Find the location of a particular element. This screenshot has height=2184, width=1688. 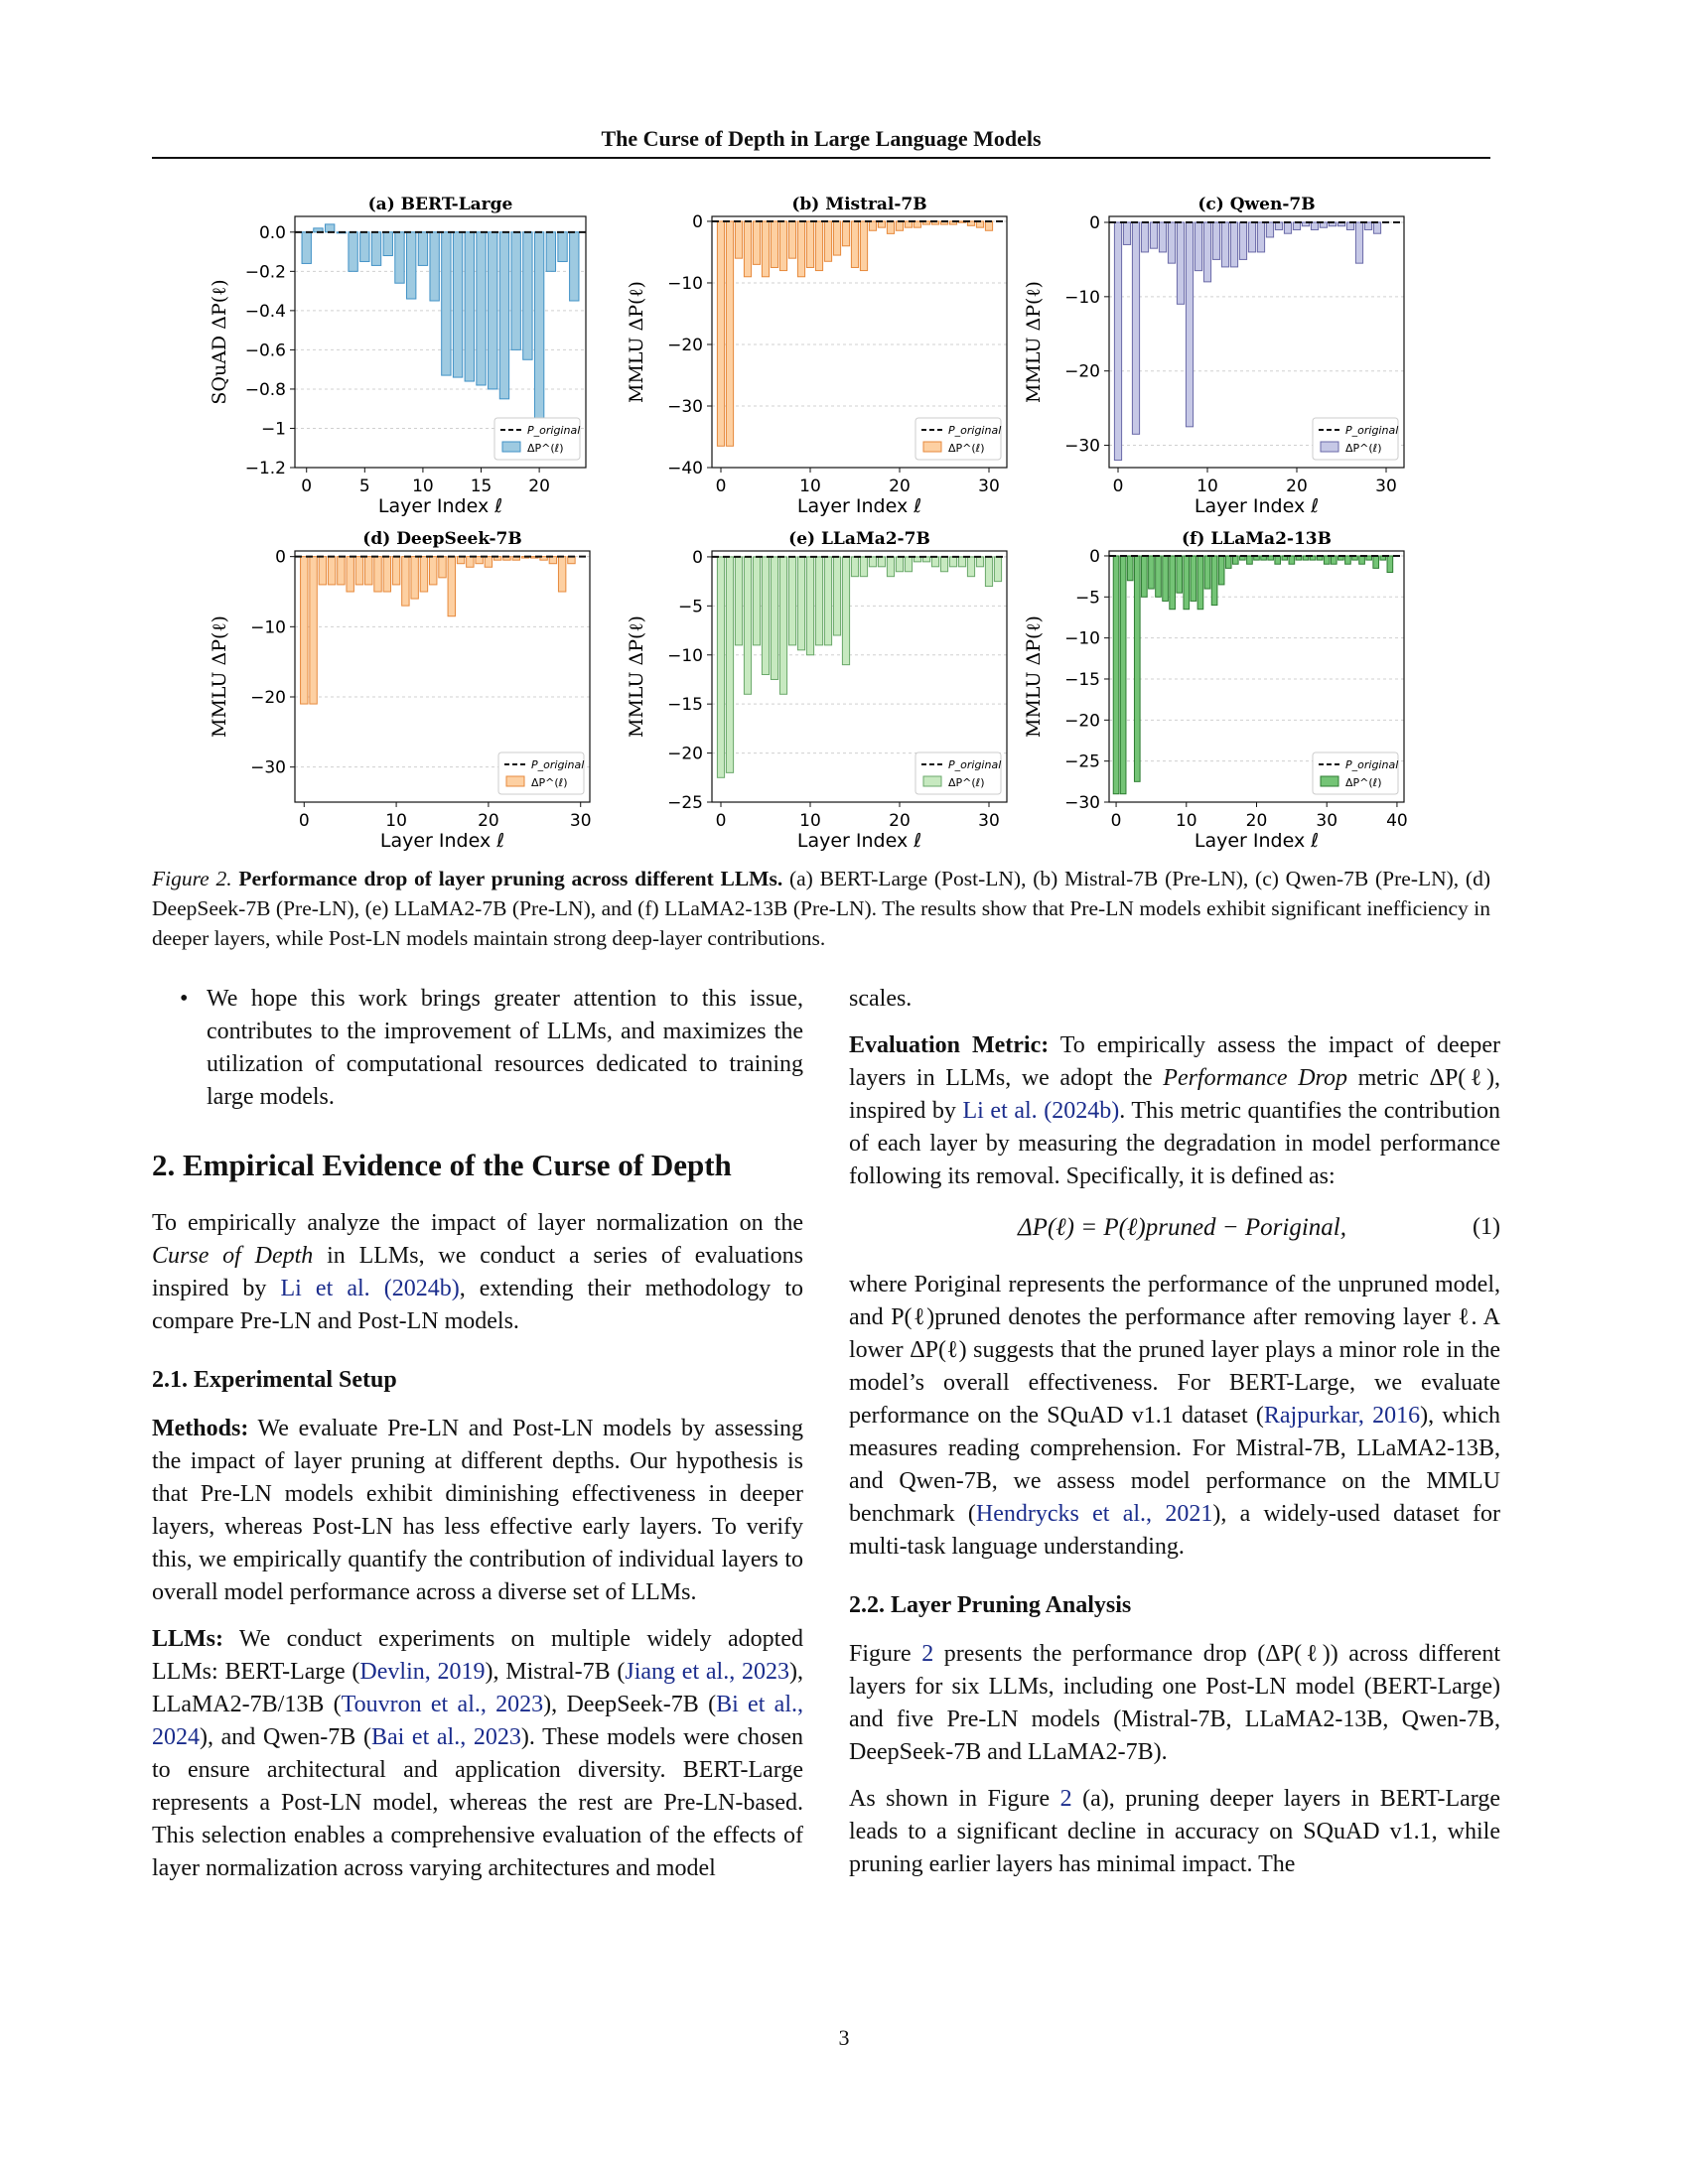

page-number: 3 is located at coordinates (844, 2037).